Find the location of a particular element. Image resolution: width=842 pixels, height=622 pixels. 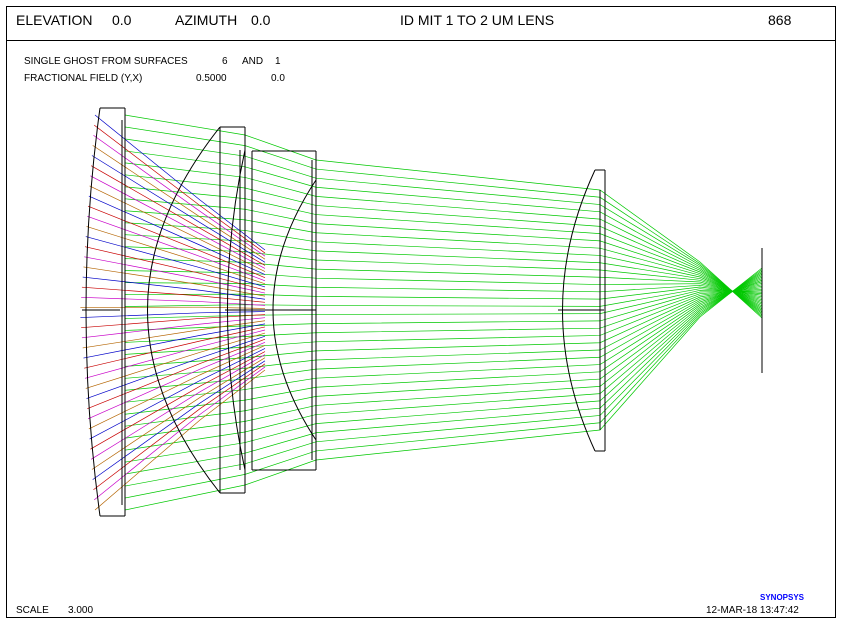

fractional-field-y: 0.5000 is located at coordinates (211, 78).